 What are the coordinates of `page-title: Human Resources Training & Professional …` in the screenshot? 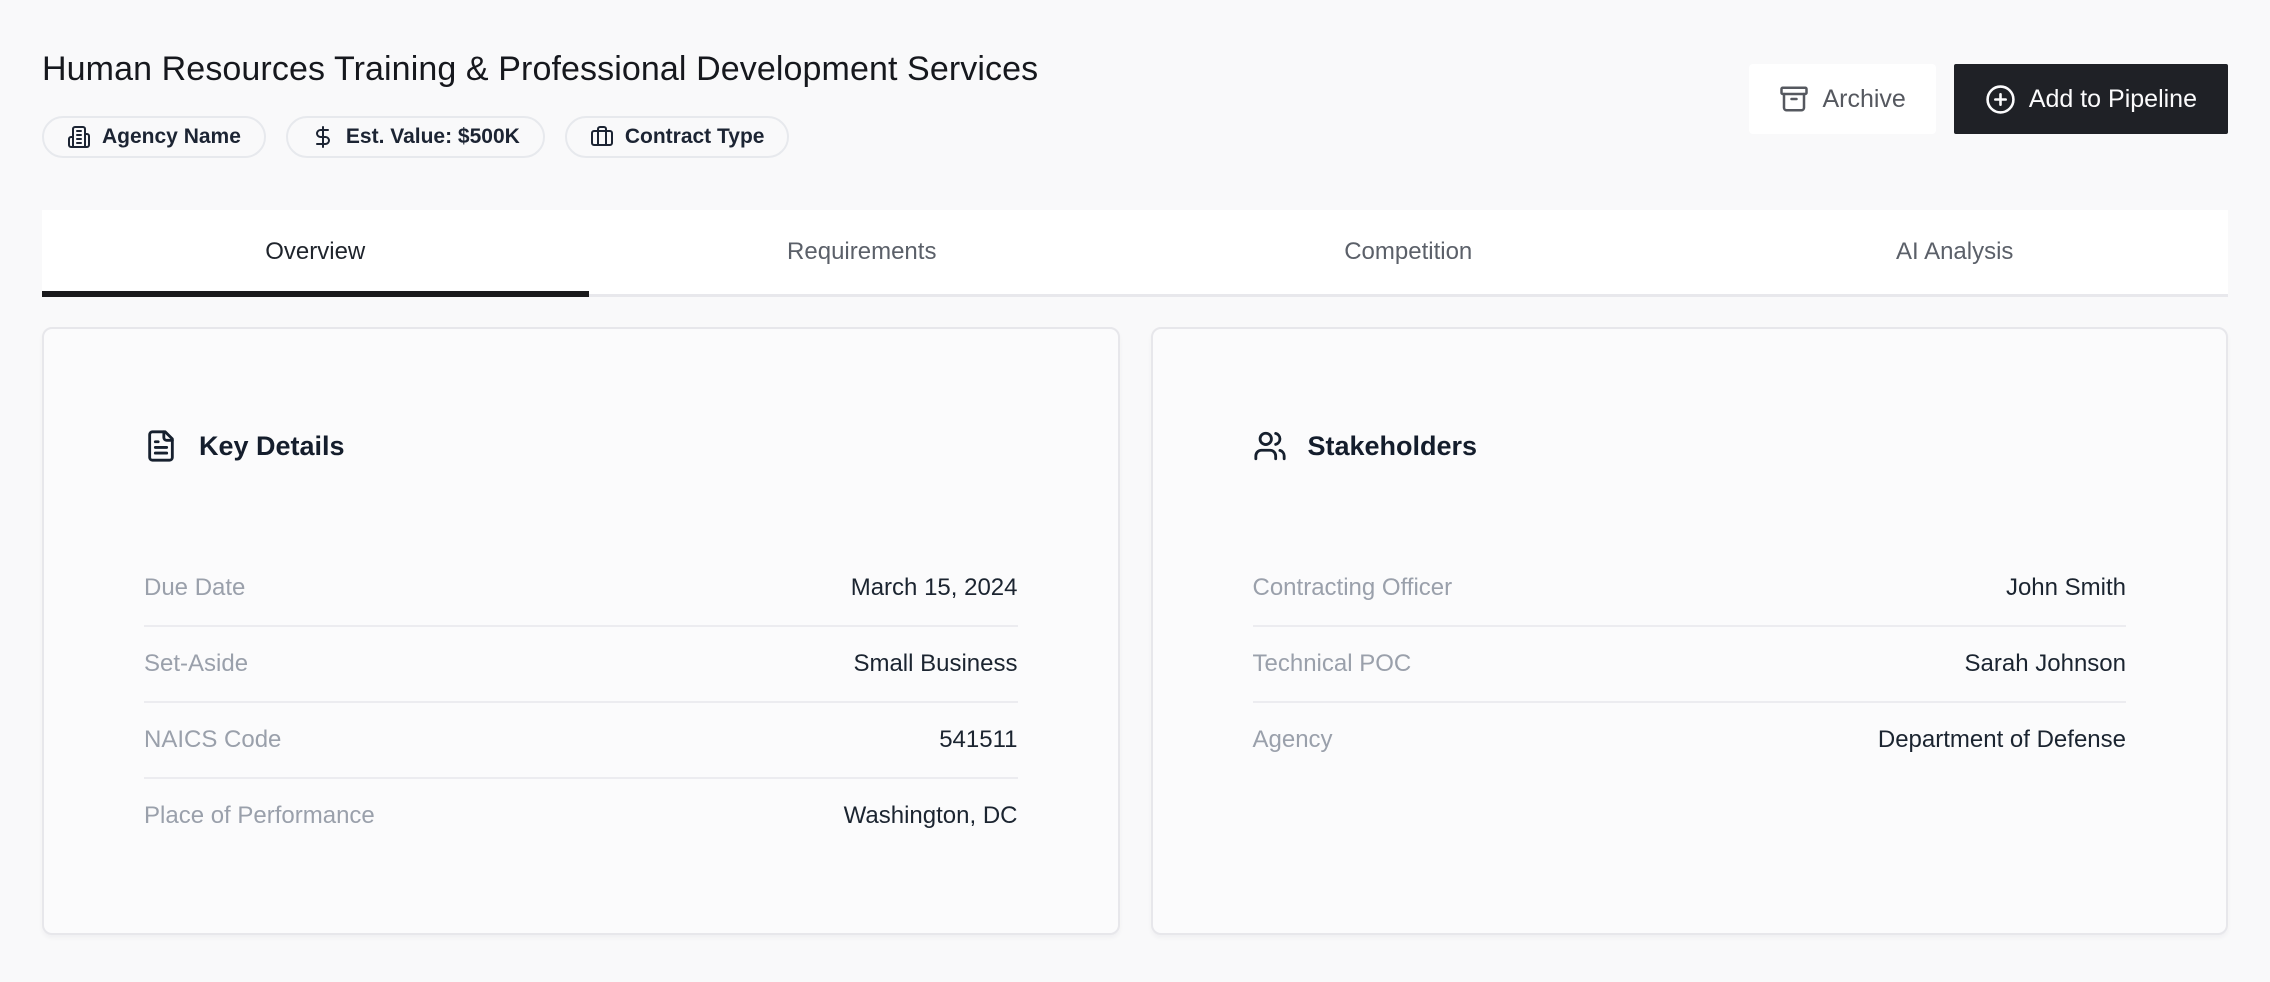 It's located at (540, 69).